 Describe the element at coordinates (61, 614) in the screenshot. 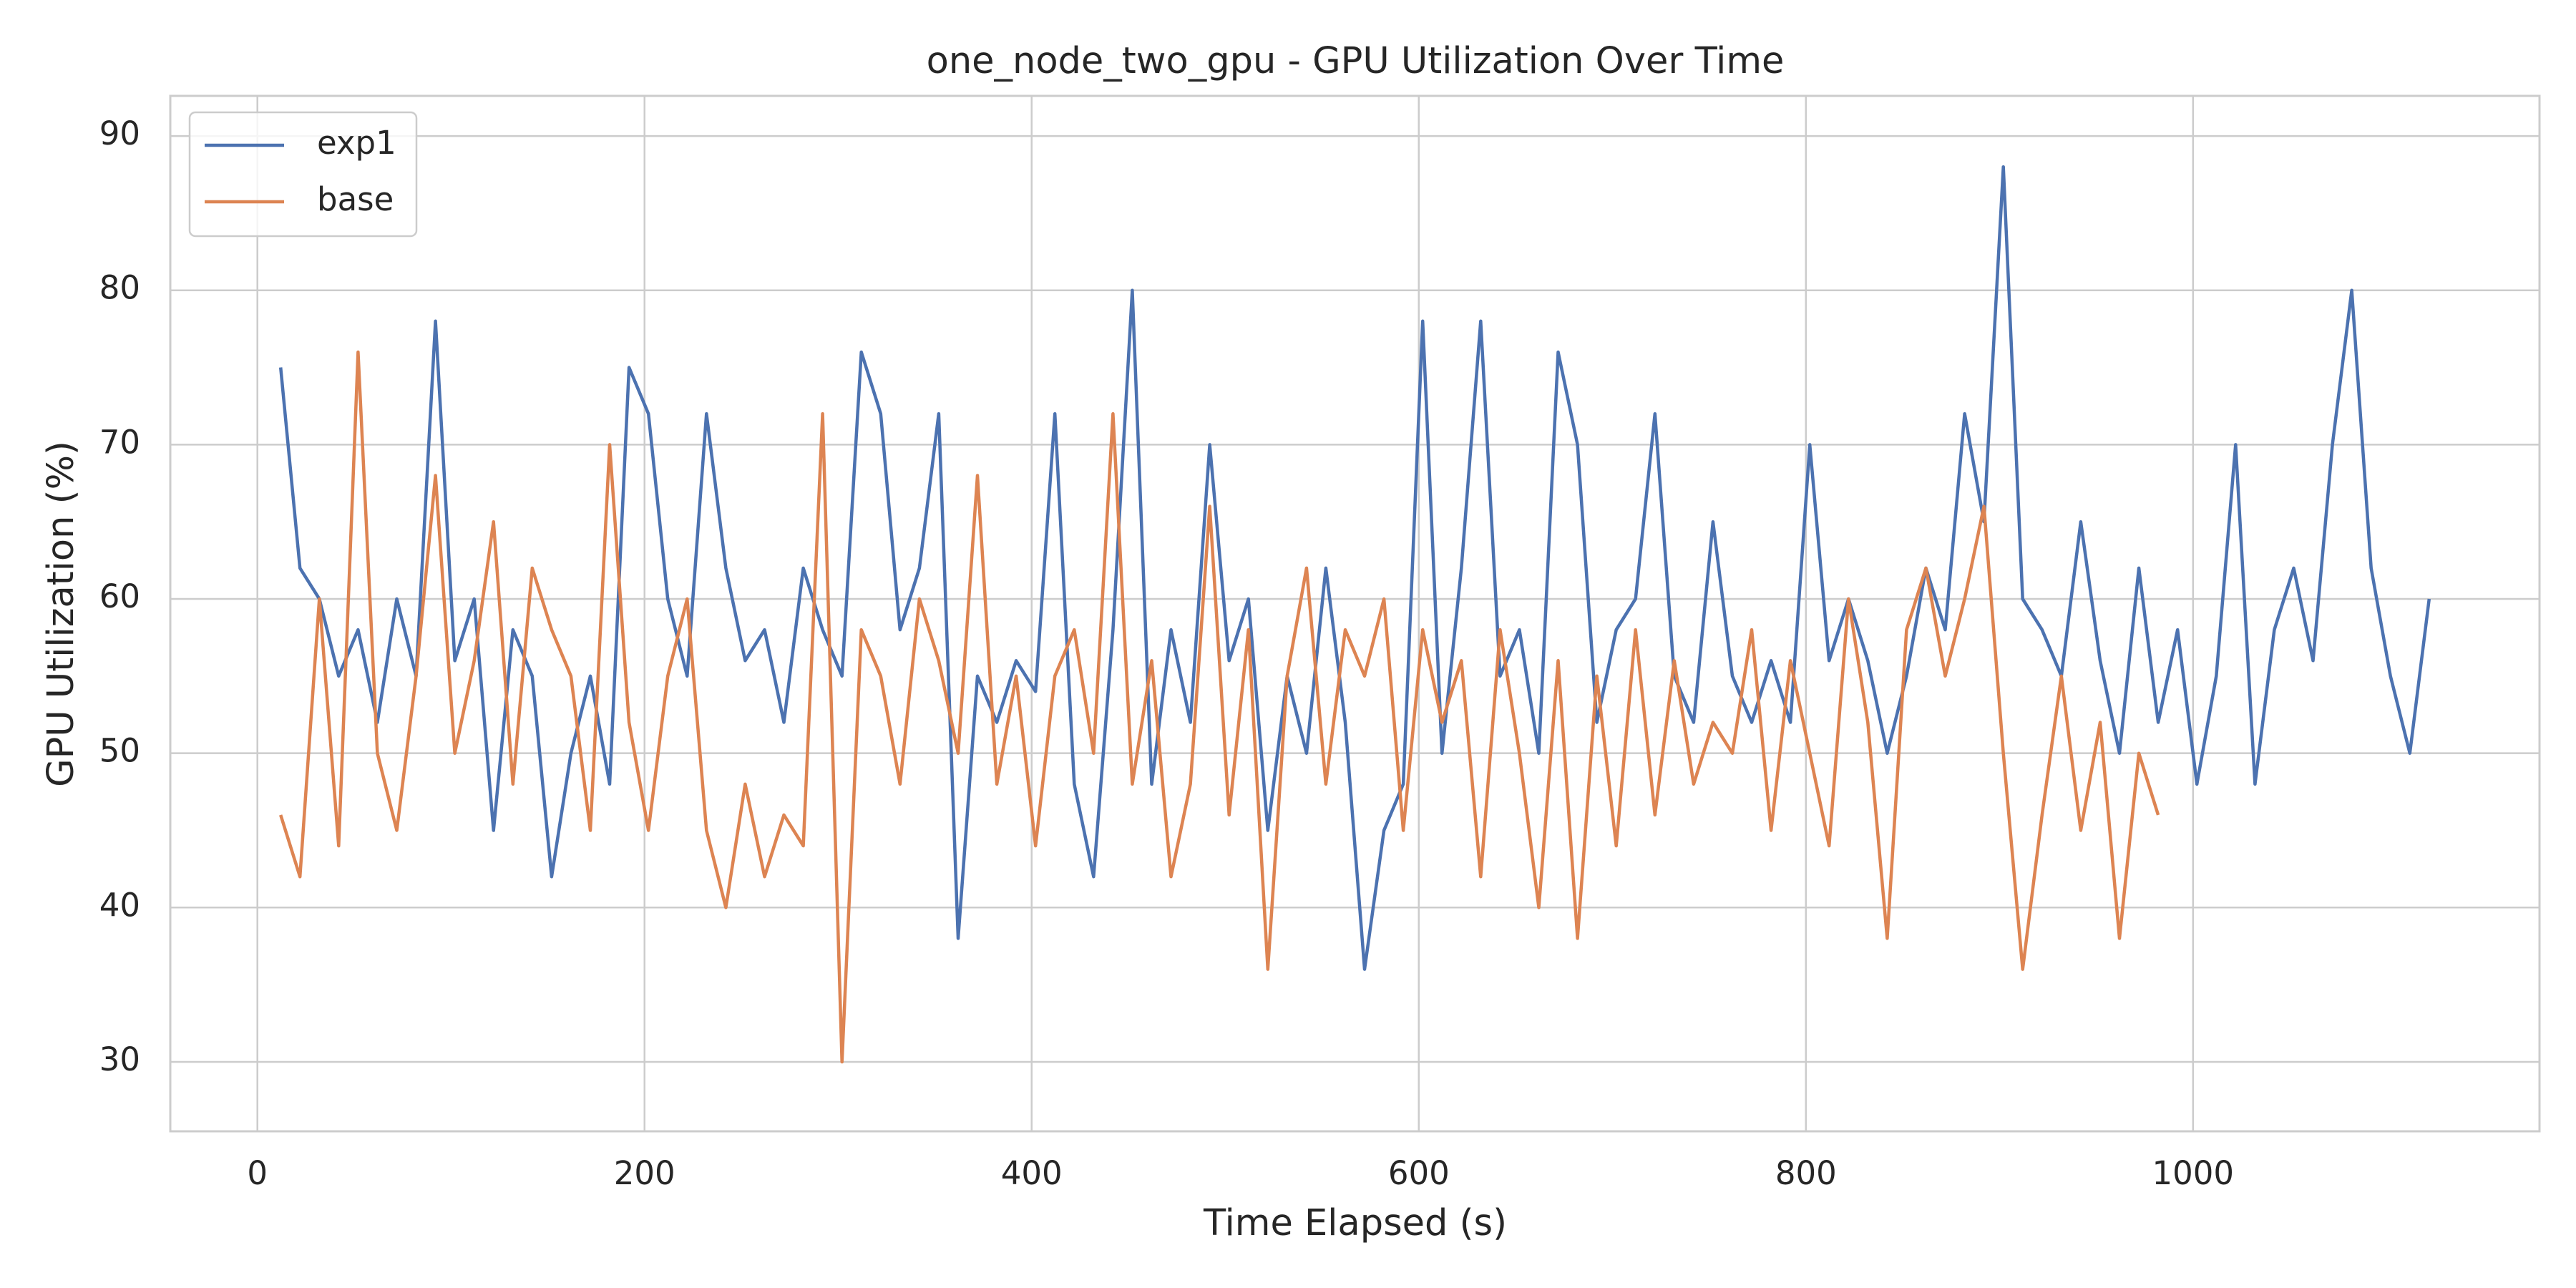

I see `y-axis-label: GPU Utilization (%)` at that location.